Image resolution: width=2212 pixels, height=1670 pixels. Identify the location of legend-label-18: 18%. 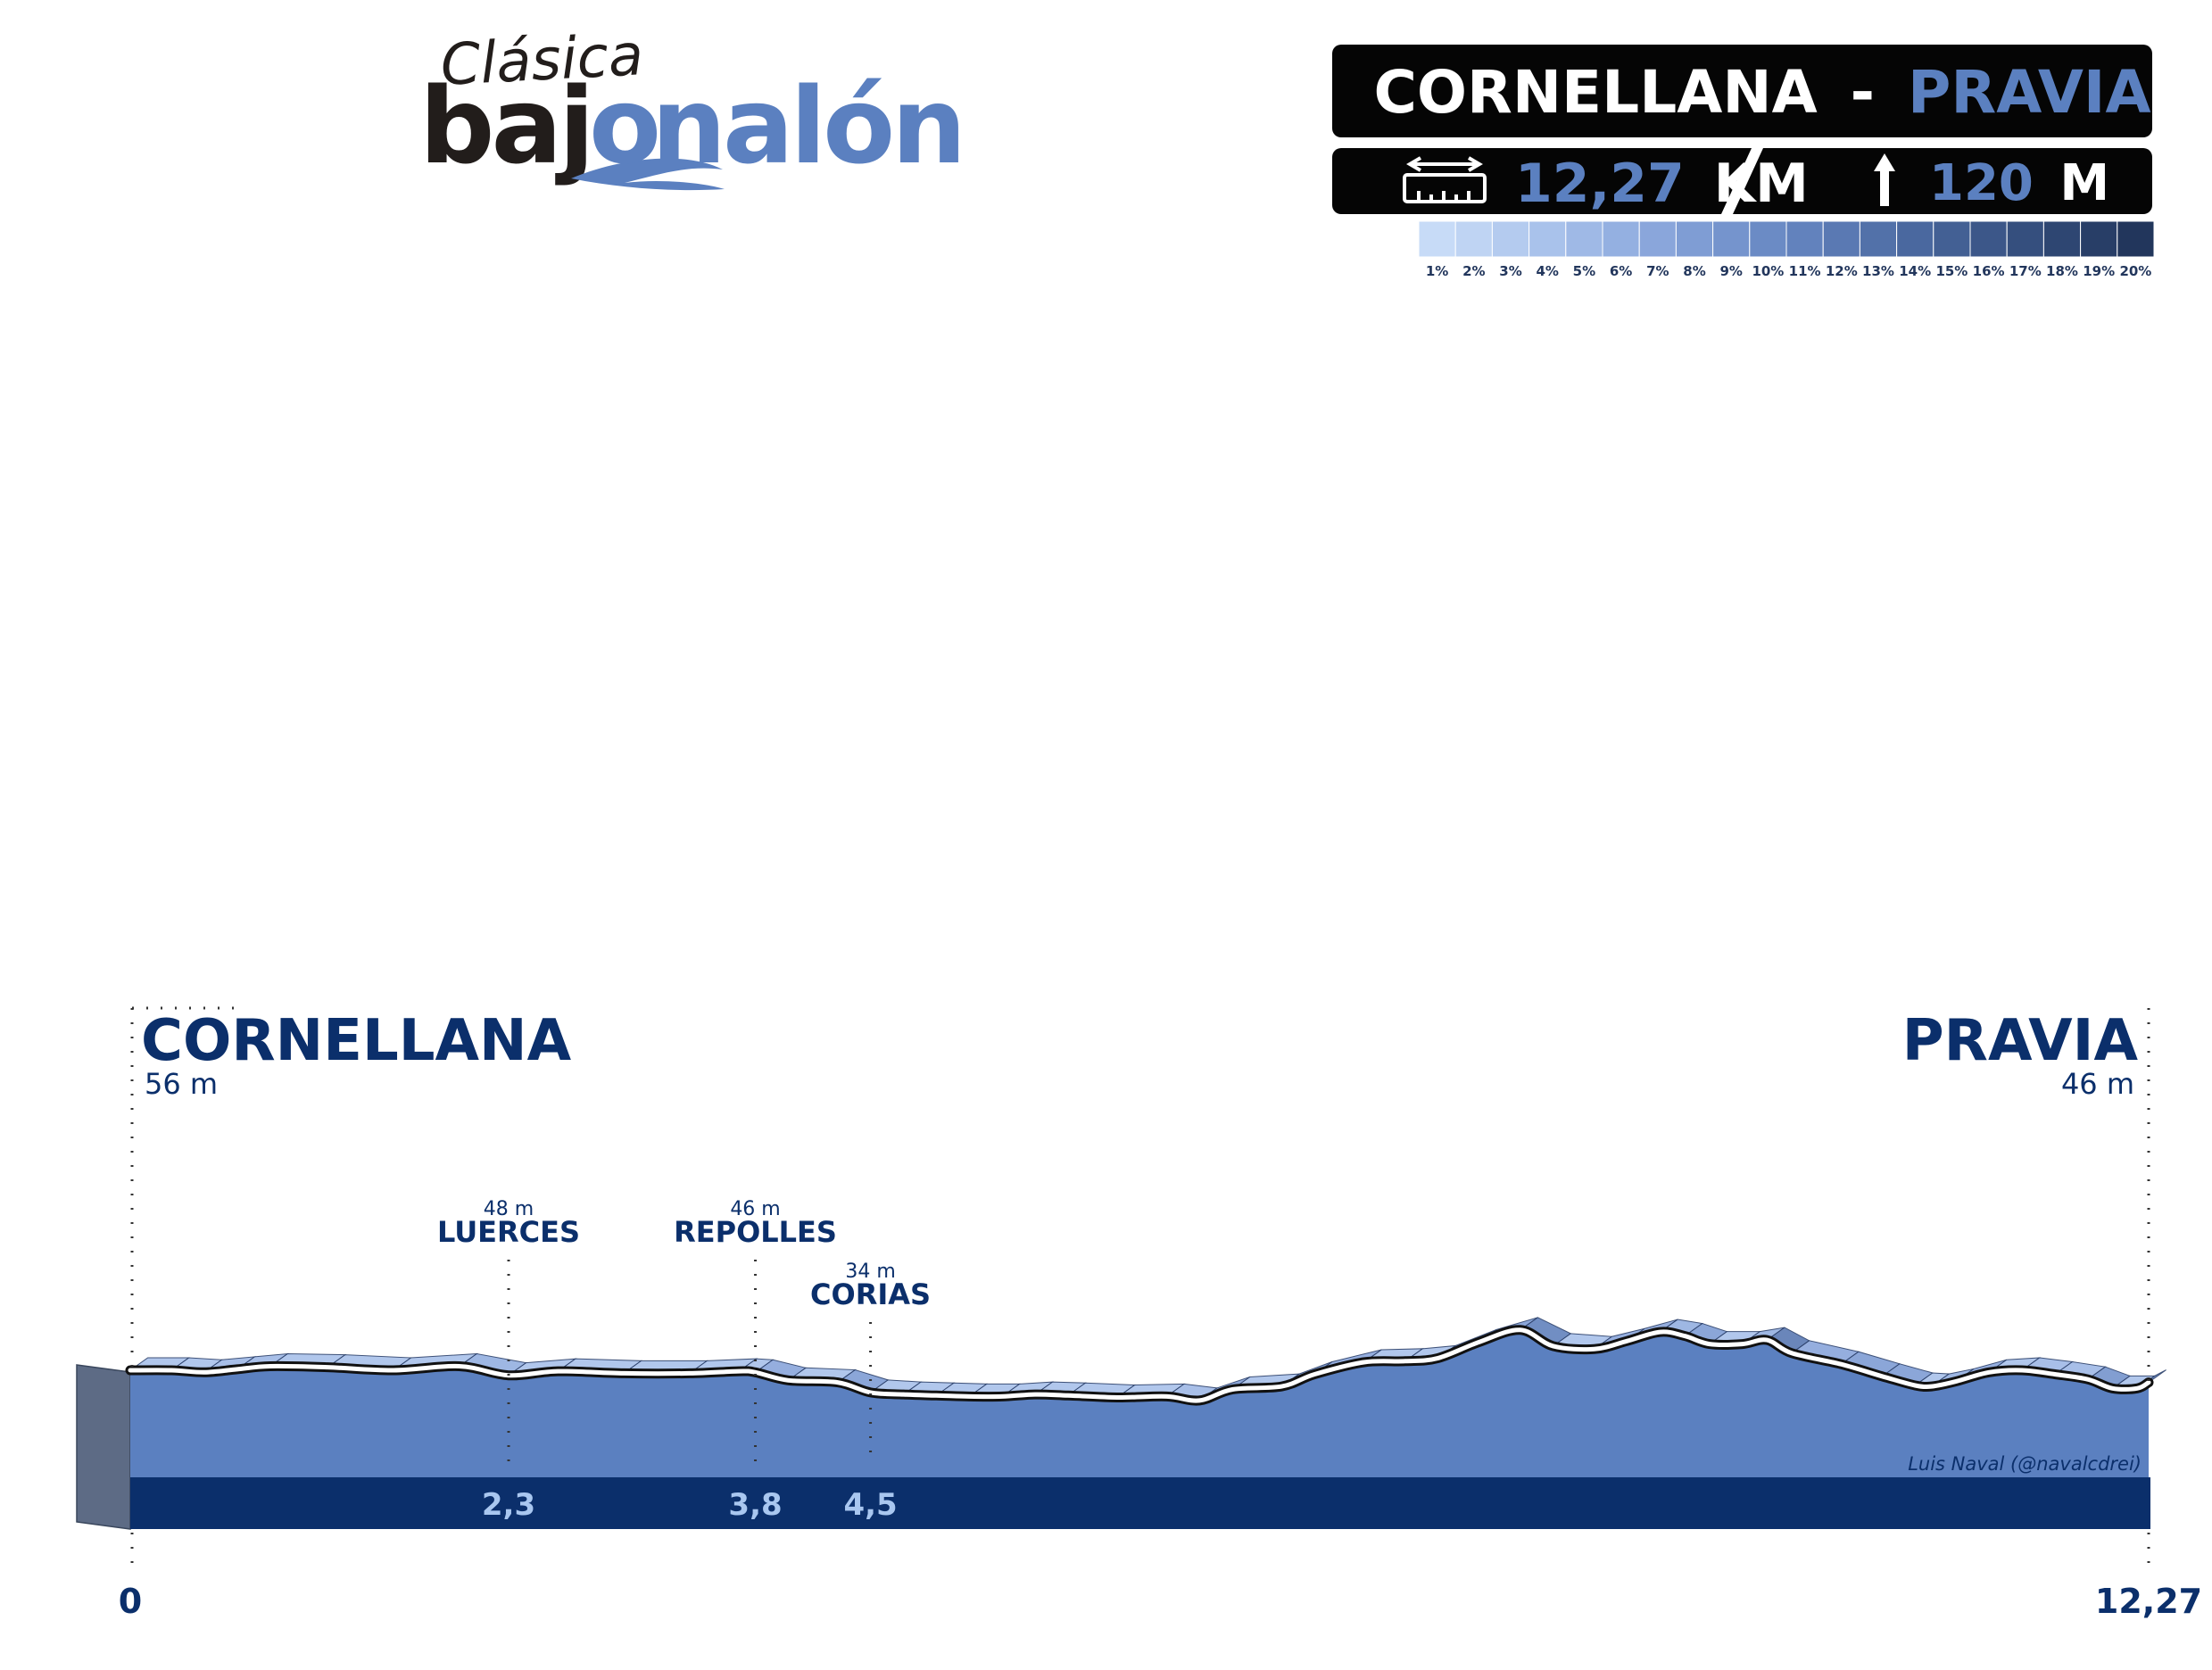
(2062, 271).